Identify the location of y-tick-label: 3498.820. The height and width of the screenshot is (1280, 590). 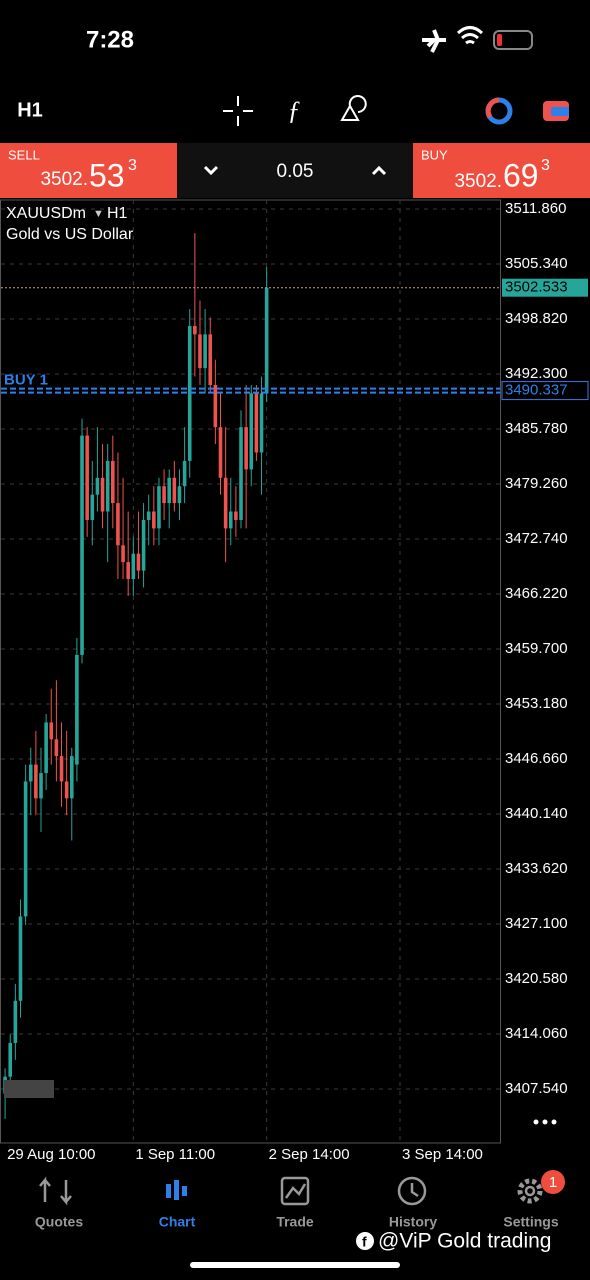
(536, 318).